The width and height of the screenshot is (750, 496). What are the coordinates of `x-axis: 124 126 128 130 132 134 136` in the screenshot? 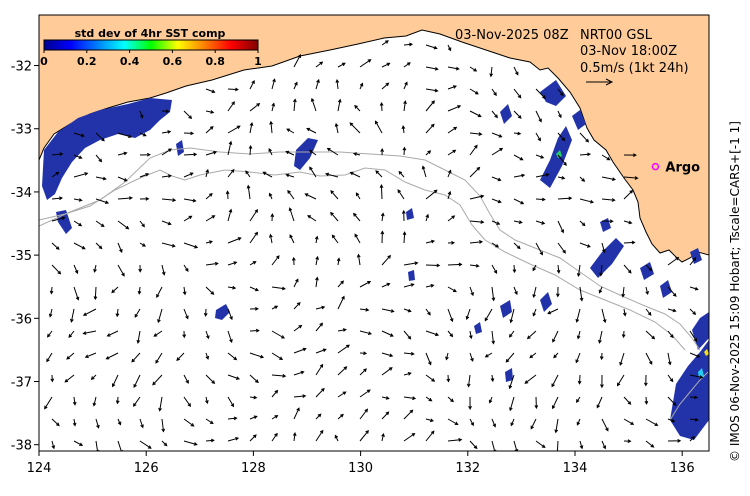 It's located at (361, 463).